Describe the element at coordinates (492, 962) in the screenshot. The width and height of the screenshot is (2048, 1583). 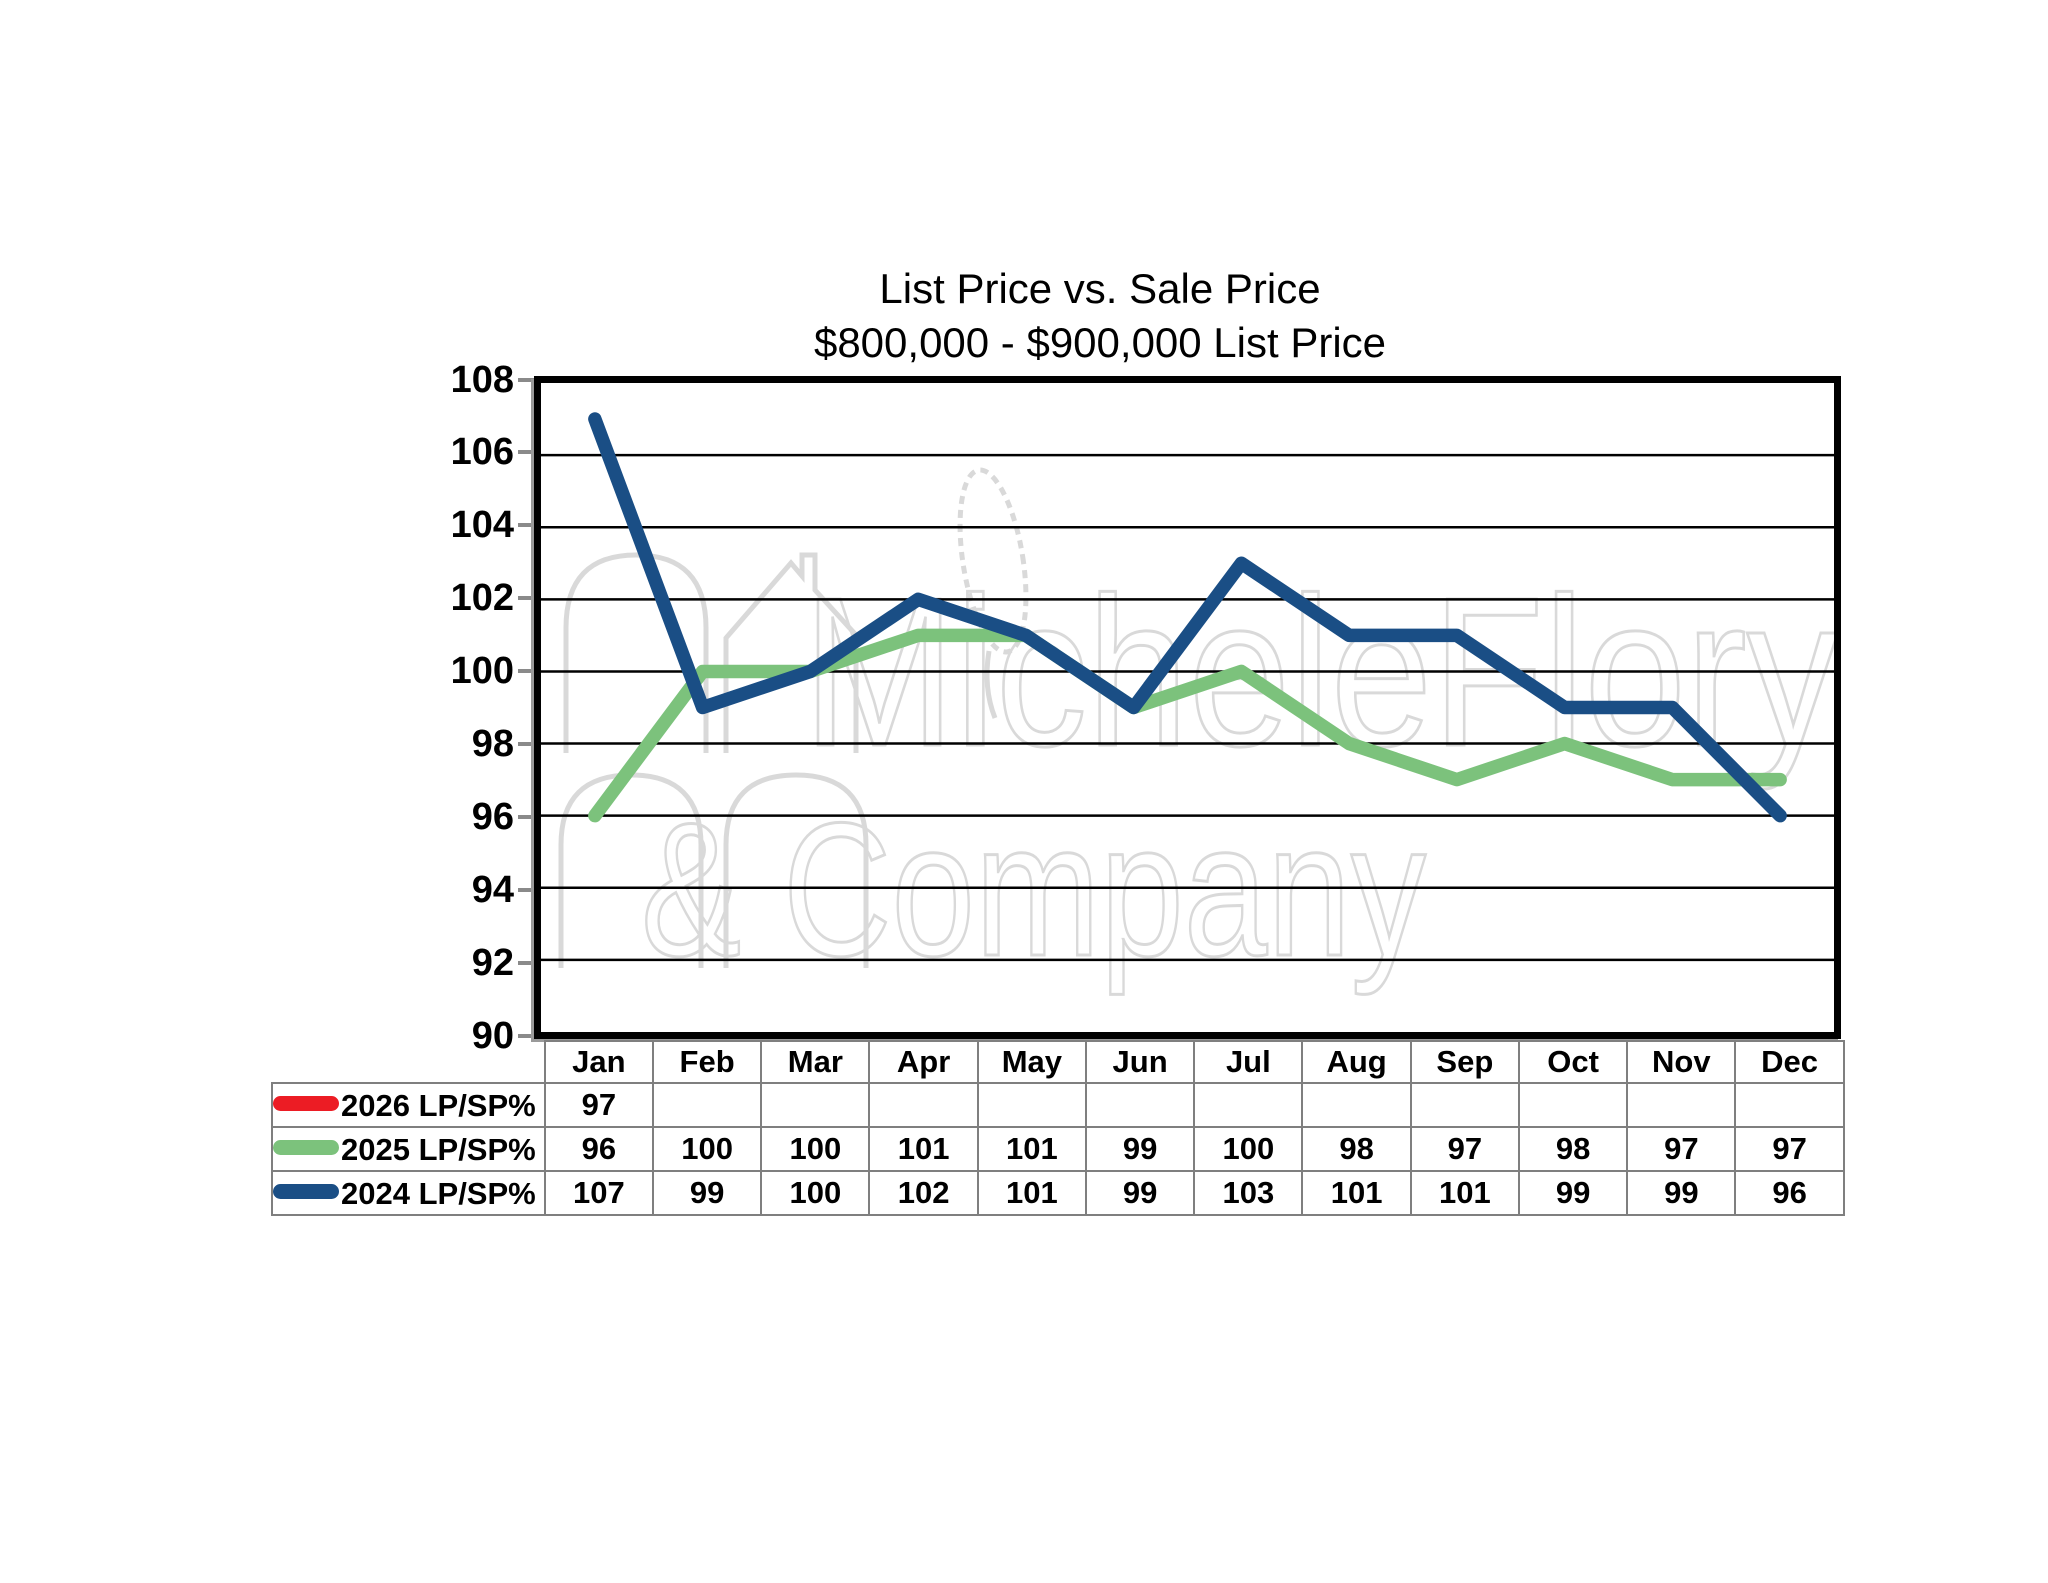
I see `y-axis-label: 92` at that location.